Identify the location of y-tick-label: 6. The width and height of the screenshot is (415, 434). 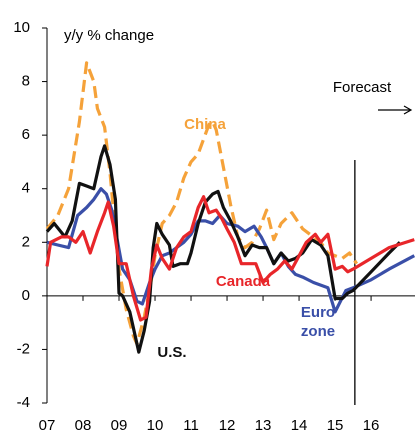
(26, 134).